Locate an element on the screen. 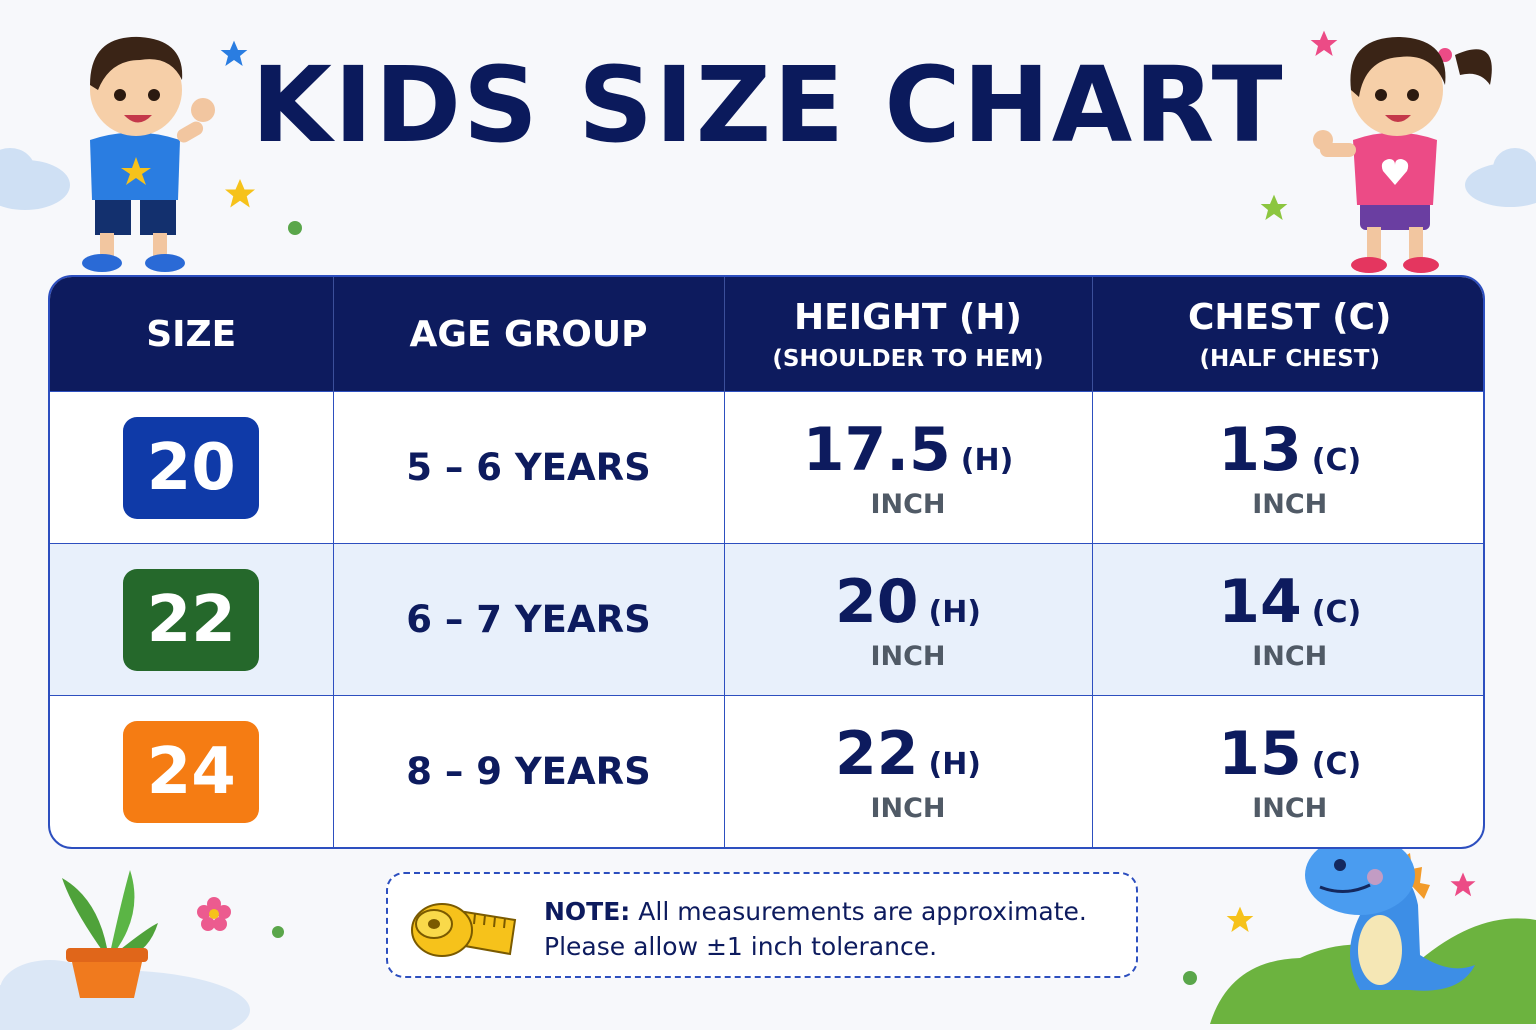 The width and height of the screenshot is (1536, 1030). size-cell: 22 is located at coordinates (192, 619).